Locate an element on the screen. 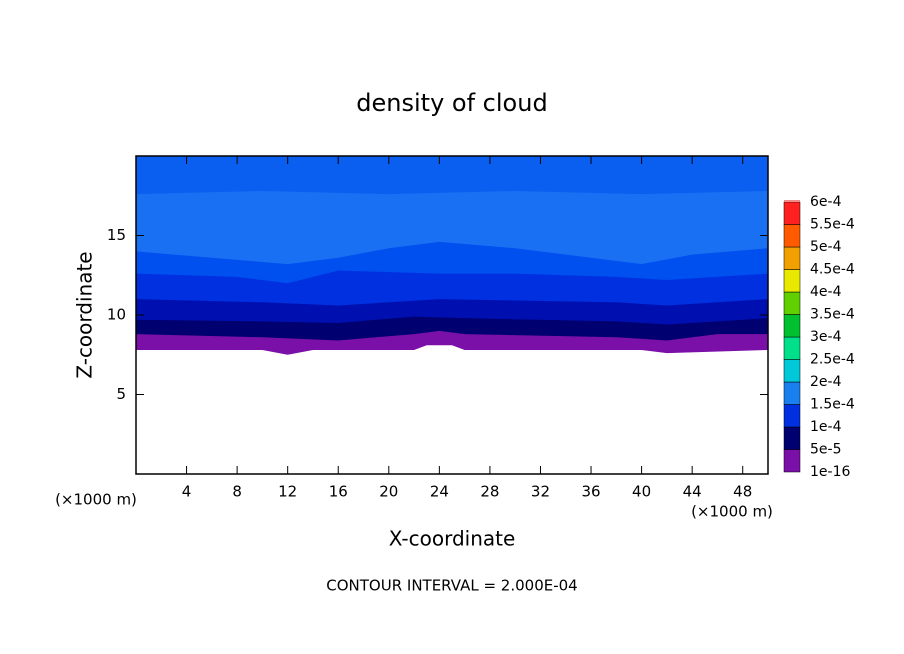 This screenshot has width=904, height=654. x-tick-label: 44 is located at coordinates (692, 492).